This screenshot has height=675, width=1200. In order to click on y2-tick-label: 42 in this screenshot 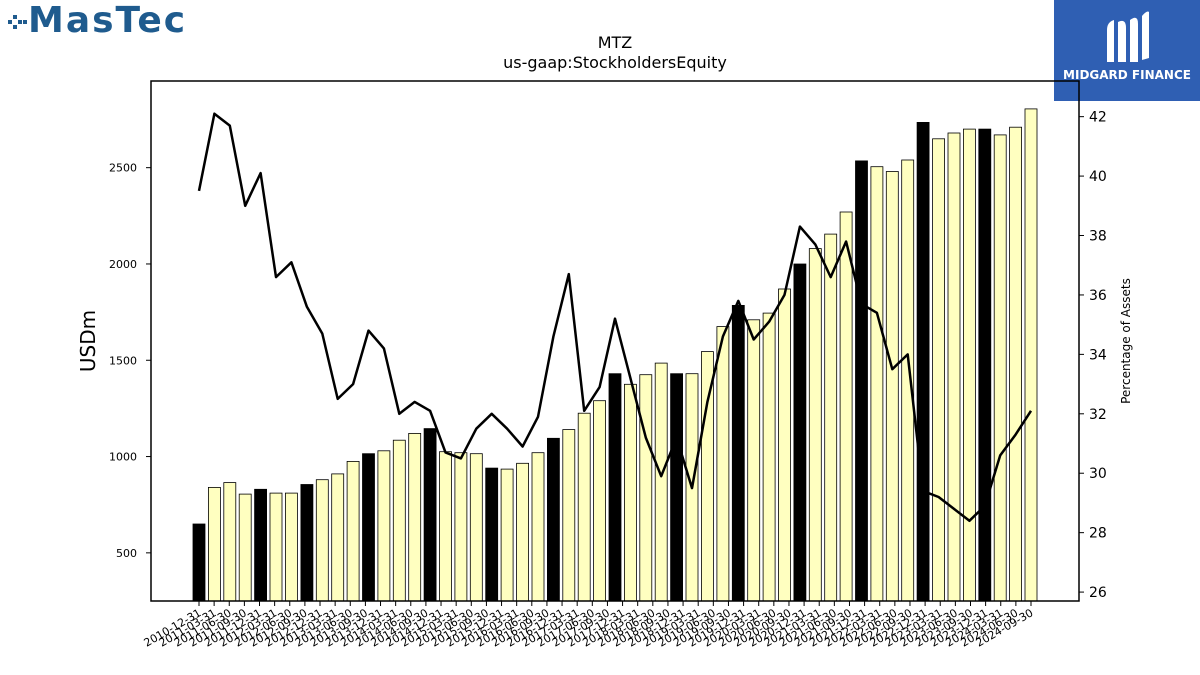, I will do `click(1098, 118)`.